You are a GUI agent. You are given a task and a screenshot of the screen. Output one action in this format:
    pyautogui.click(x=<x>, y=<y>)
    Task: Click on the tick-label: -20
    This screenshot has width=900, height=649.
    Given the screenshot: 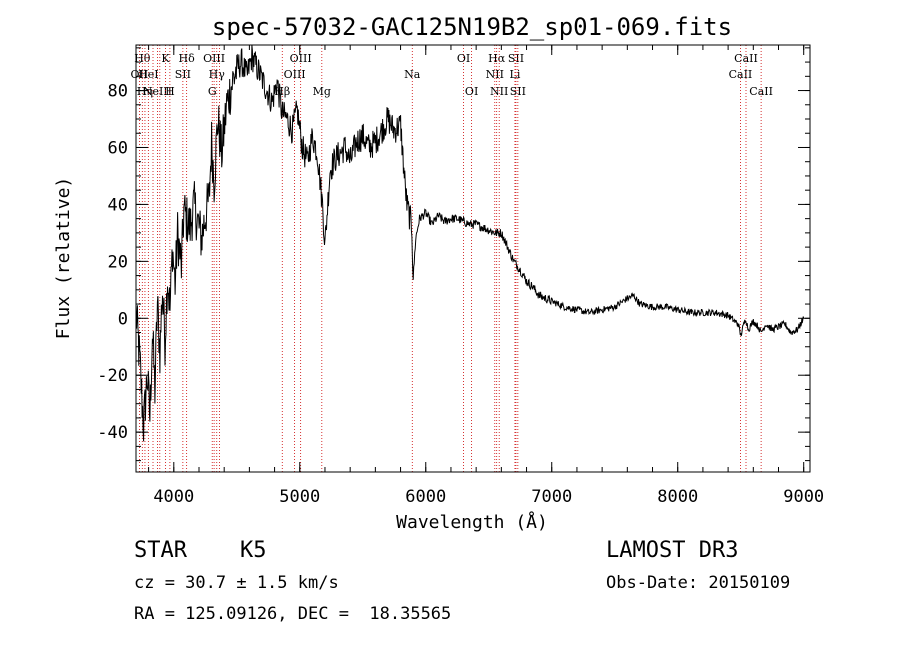 What is the action you would take?
    pyautogui.click(x=112, y=376)
    